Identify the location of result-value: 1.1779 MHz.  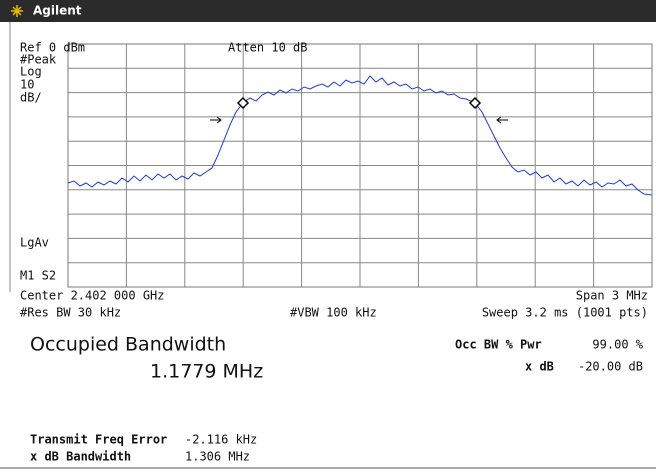
(206, 372).